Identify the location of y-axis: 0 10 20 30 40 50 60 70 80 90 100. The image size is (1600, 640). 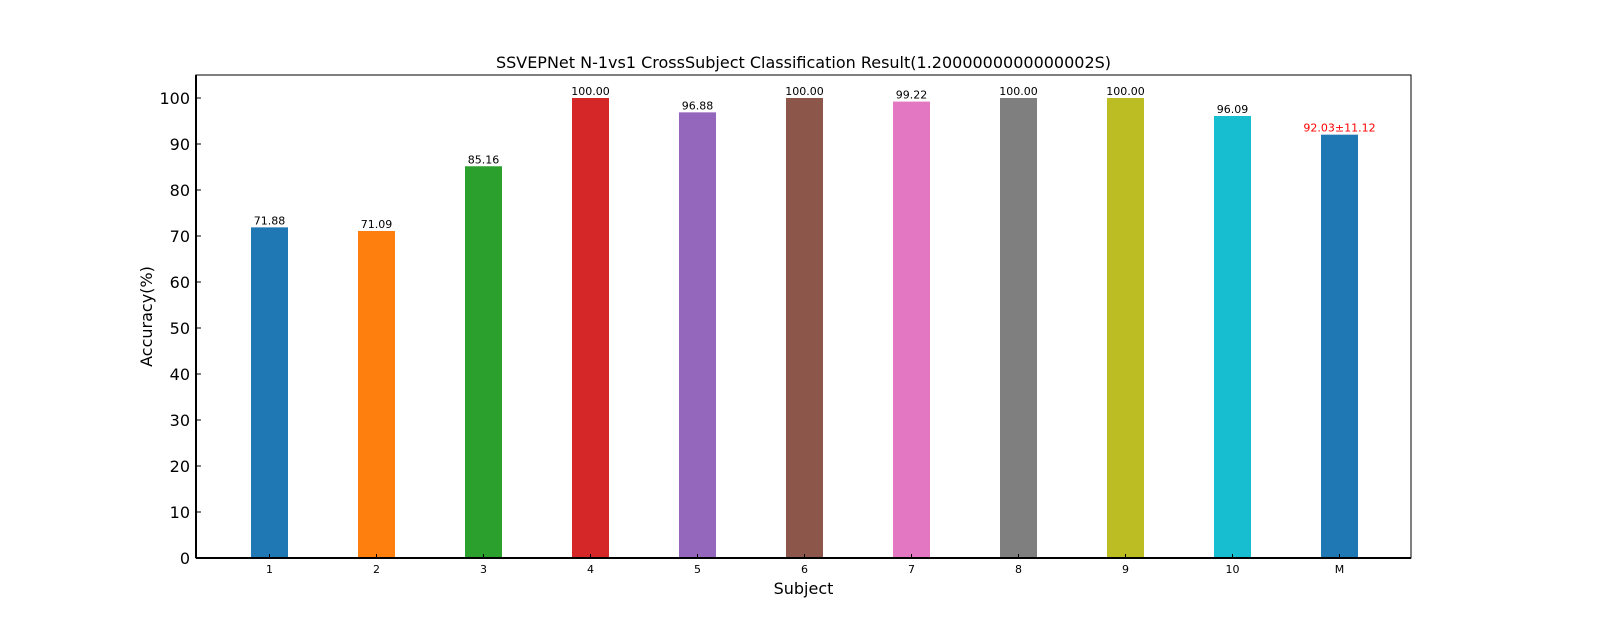
(180, 328).